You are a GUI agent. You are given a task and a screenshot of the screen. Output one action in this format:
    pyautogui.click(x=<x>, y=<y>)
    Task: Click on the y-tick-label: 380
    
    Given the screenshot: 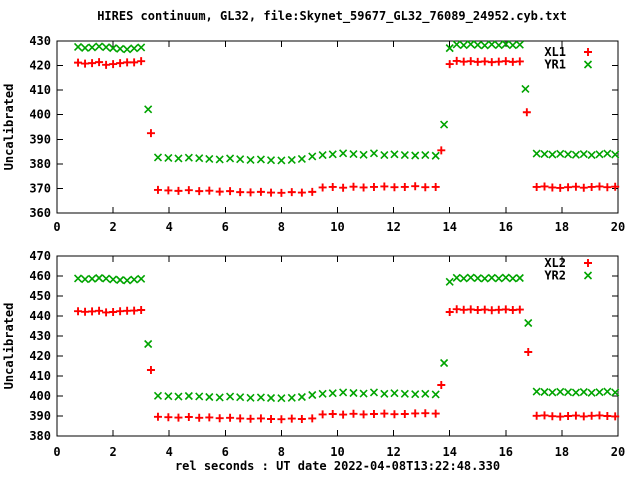 What is the action you would take?
    pyautogui.click(x=40, y=436)
    